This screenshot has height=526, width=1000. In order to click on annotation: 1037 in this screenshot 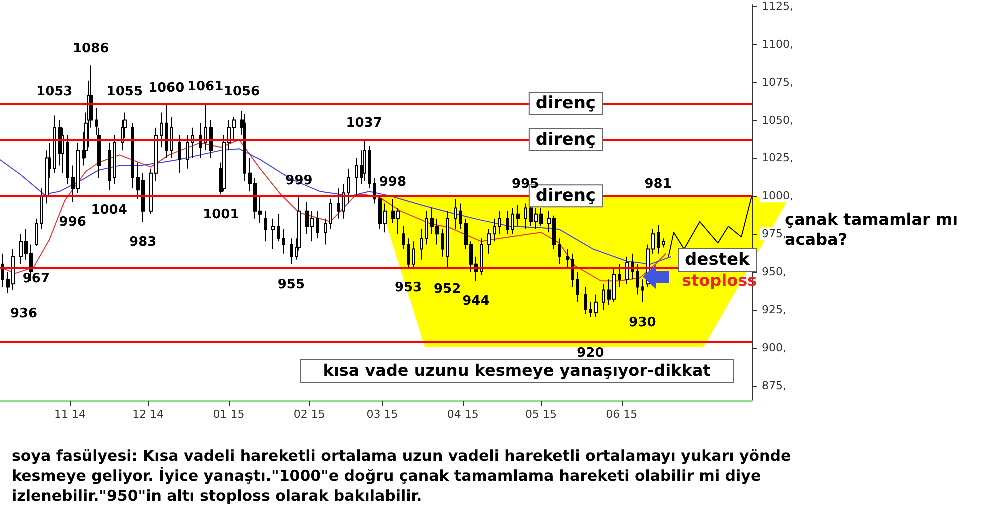, I will do `click(364, 124)`.